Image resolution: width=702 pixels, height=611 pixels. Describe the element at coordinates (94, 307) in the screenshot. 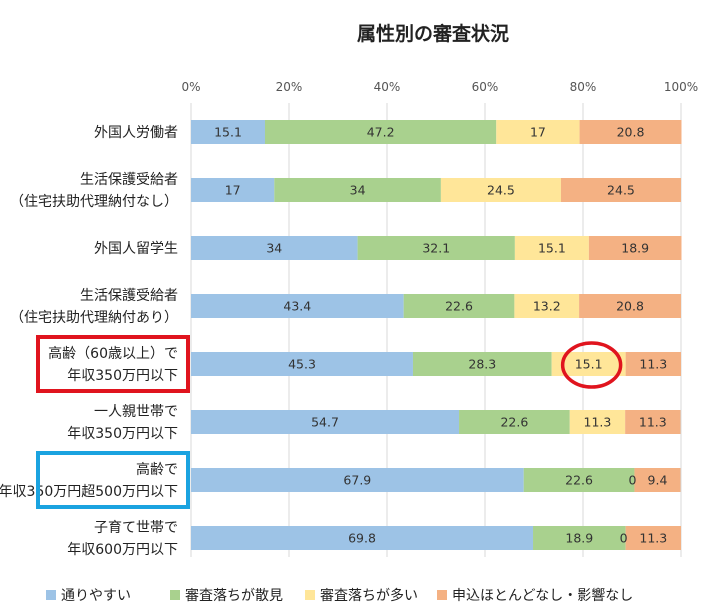

I see `category-label: 生活保護受給者 （住宅扶助代理納付あり）` at that location.